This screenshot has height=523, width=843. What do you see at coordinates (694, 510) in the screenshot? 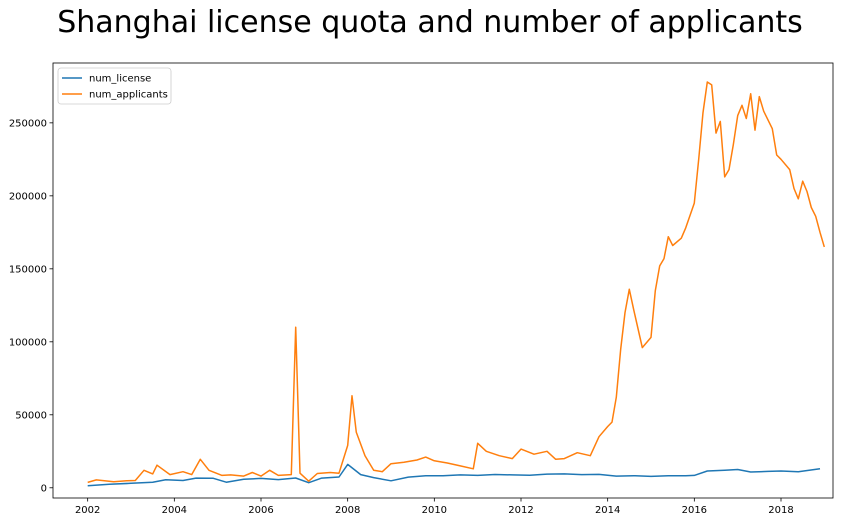
I see `x-tick-label: 2016` at bounding box center [694, 510].